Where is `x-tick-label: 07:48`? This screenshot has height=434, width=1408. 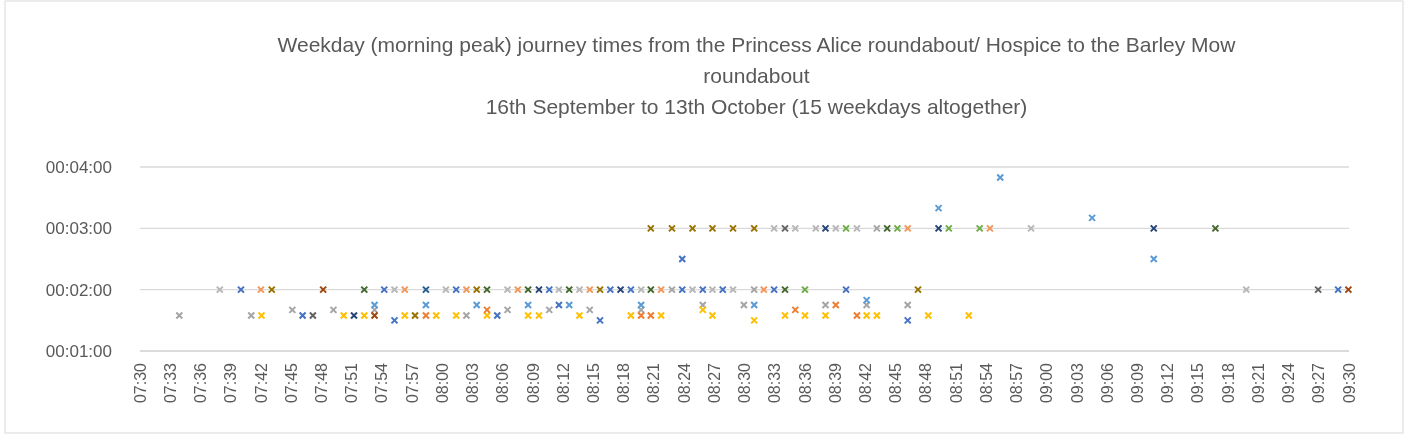
x-tick-label: 07:48 is located at coordinates (321, 383).